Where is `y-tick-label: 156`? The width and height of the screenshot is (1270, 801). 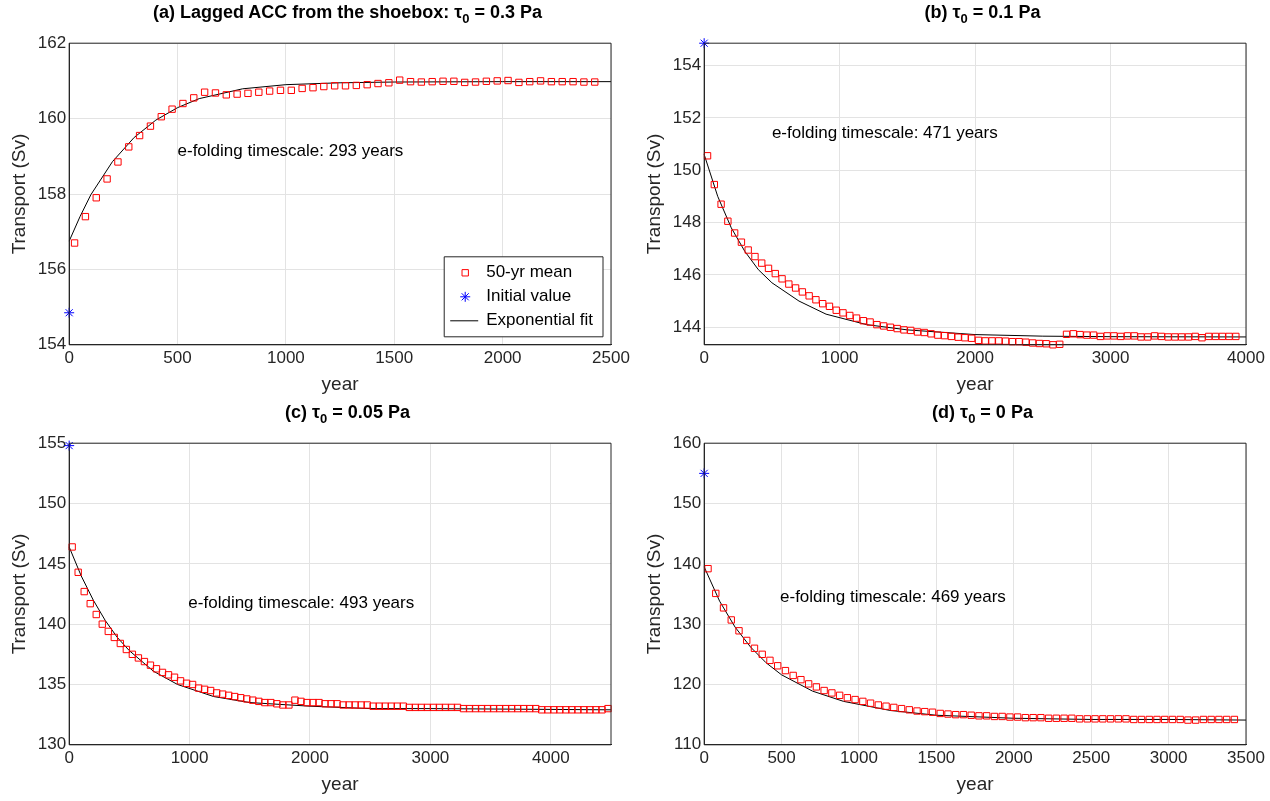 y-tick-label: 156 is located at coordinates (52, 269).